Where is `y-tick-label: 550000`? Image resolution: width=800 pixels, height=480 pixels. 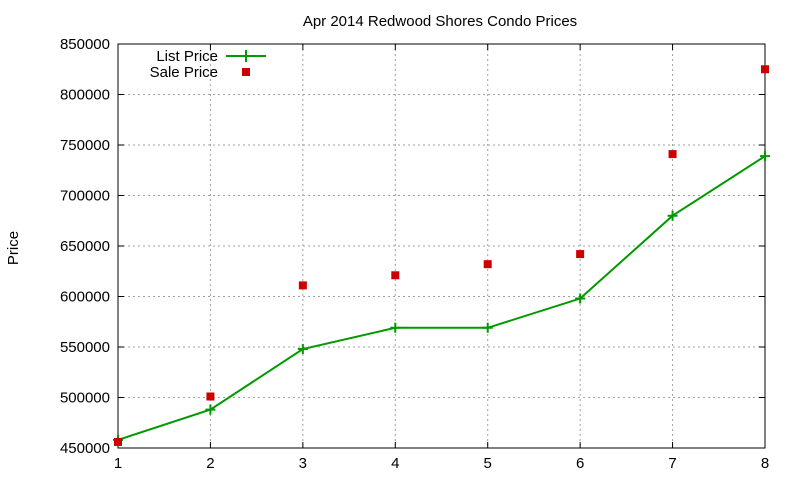 y-tick-label: 550000 is located at coordinates (85, 347).